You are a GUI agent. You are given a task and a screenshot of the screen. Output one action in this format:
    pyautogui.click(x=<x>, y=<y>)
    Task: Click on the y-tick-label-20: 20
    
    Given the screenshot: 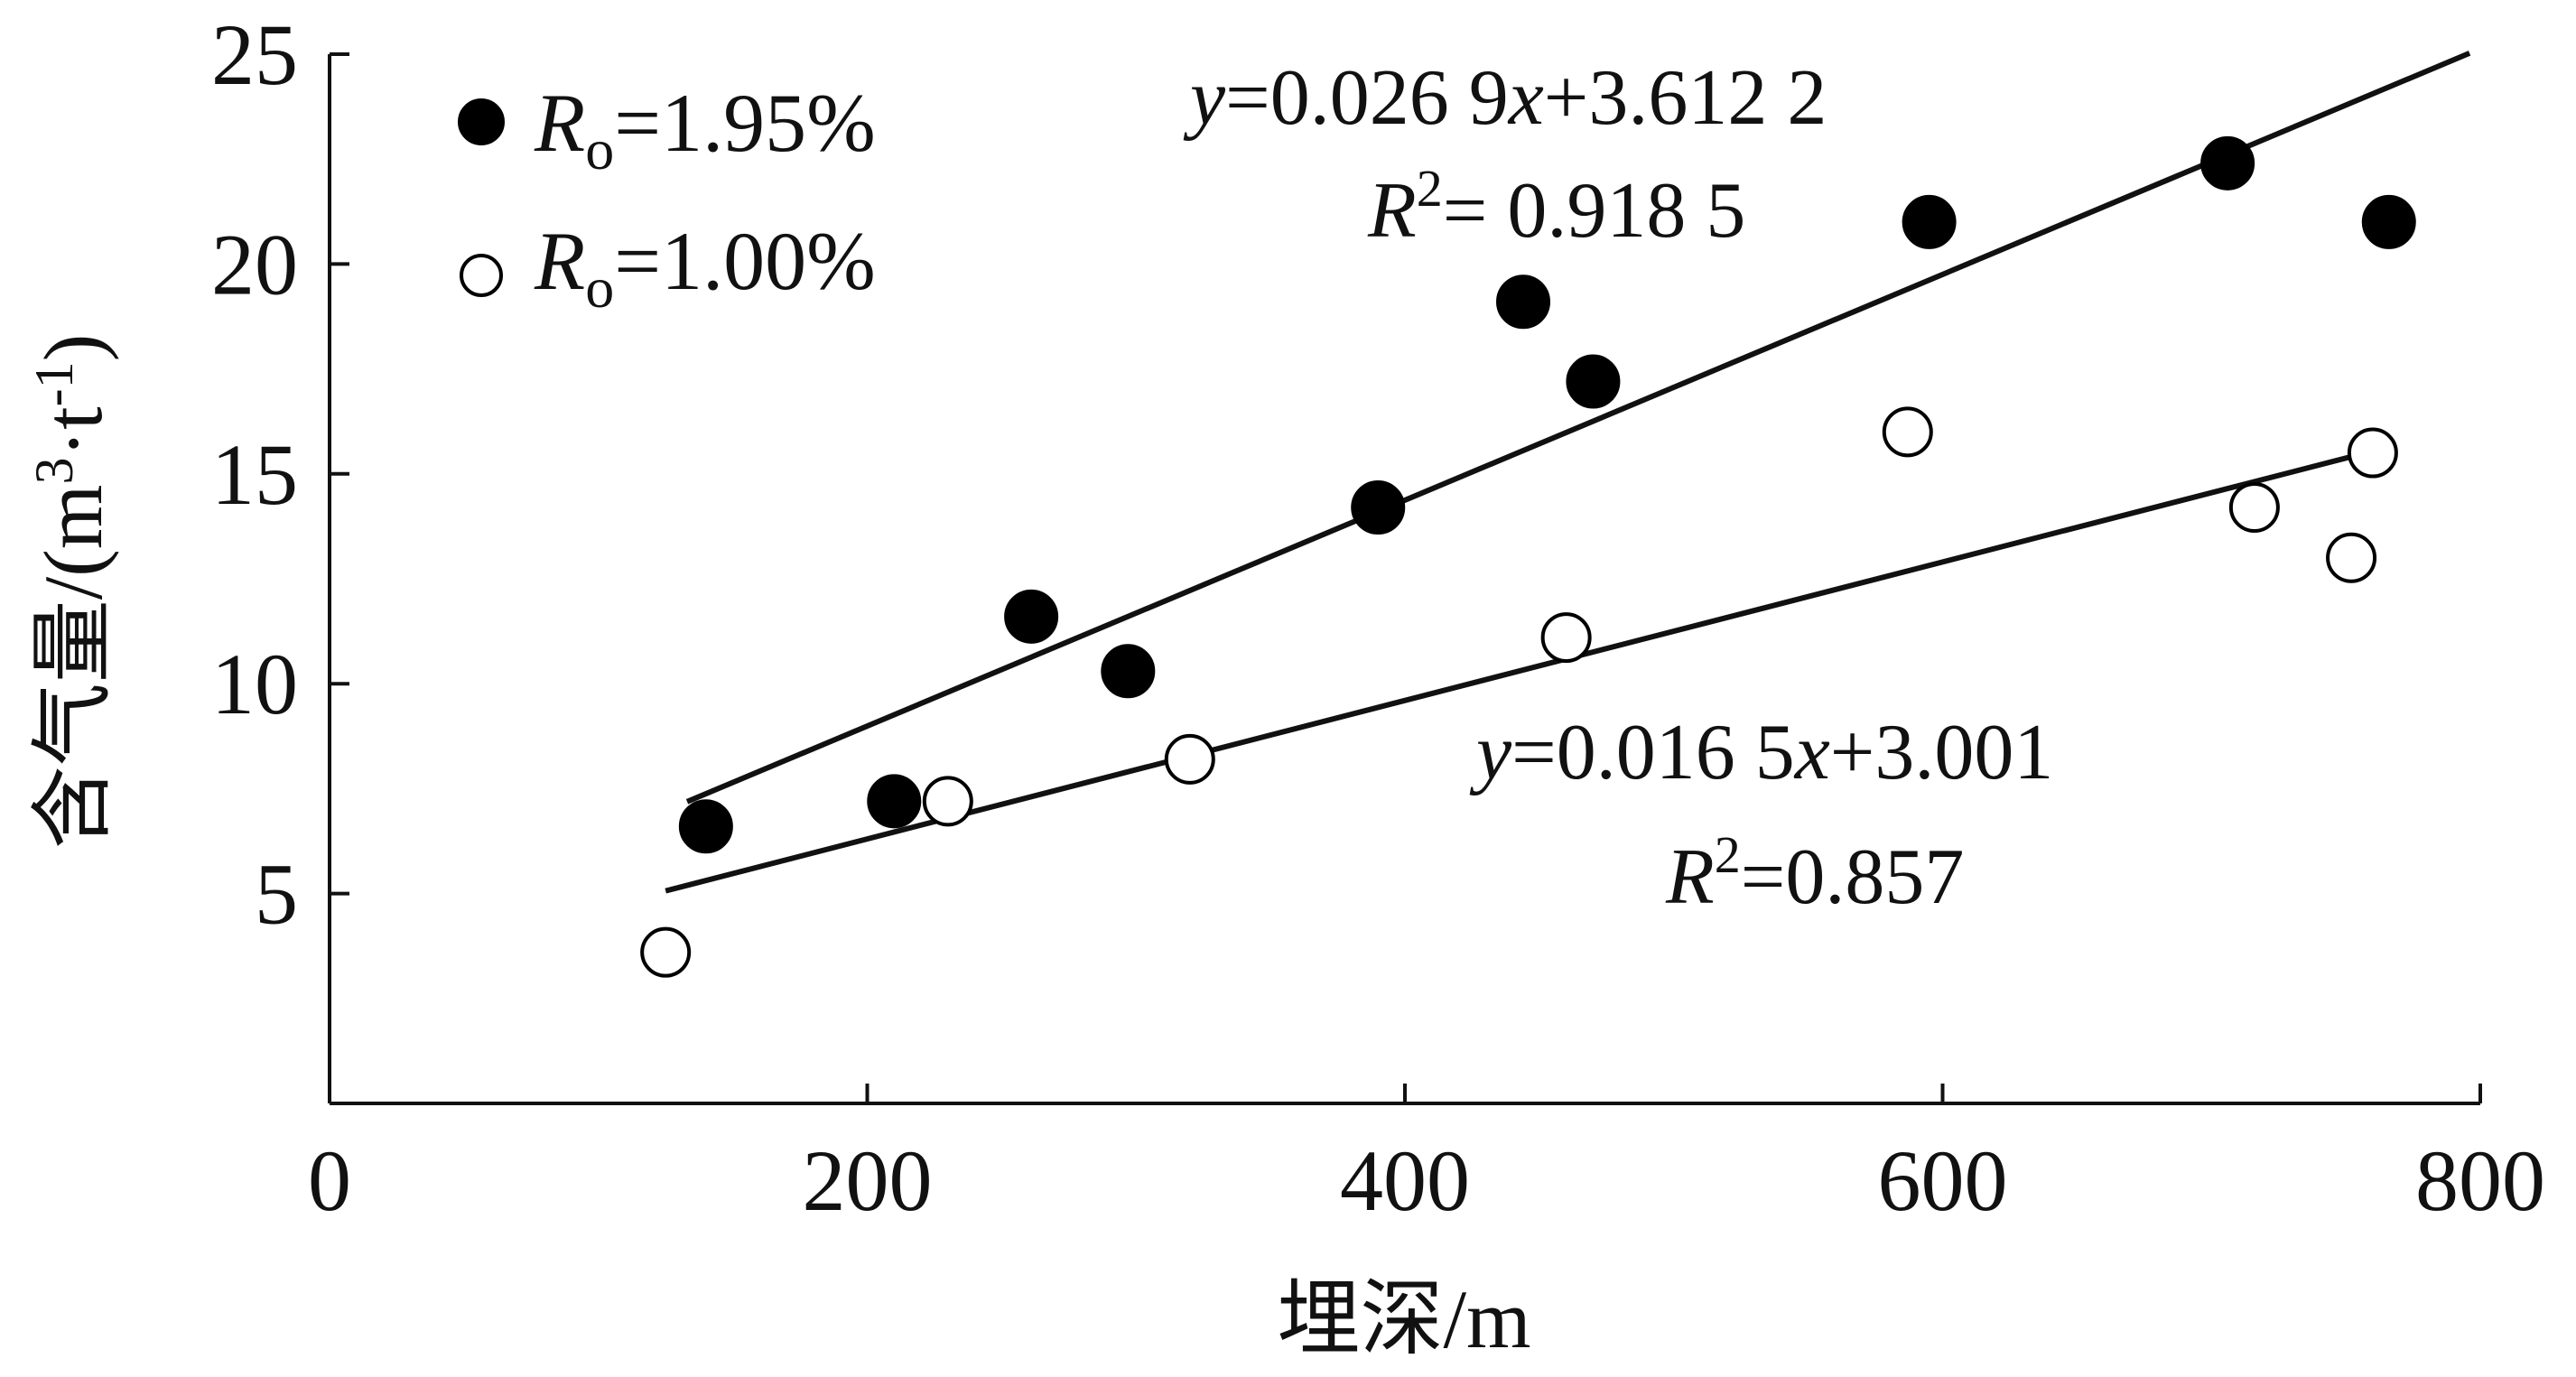 What is the action you would take?
    pyautogui.click(x=254, y=264)
    